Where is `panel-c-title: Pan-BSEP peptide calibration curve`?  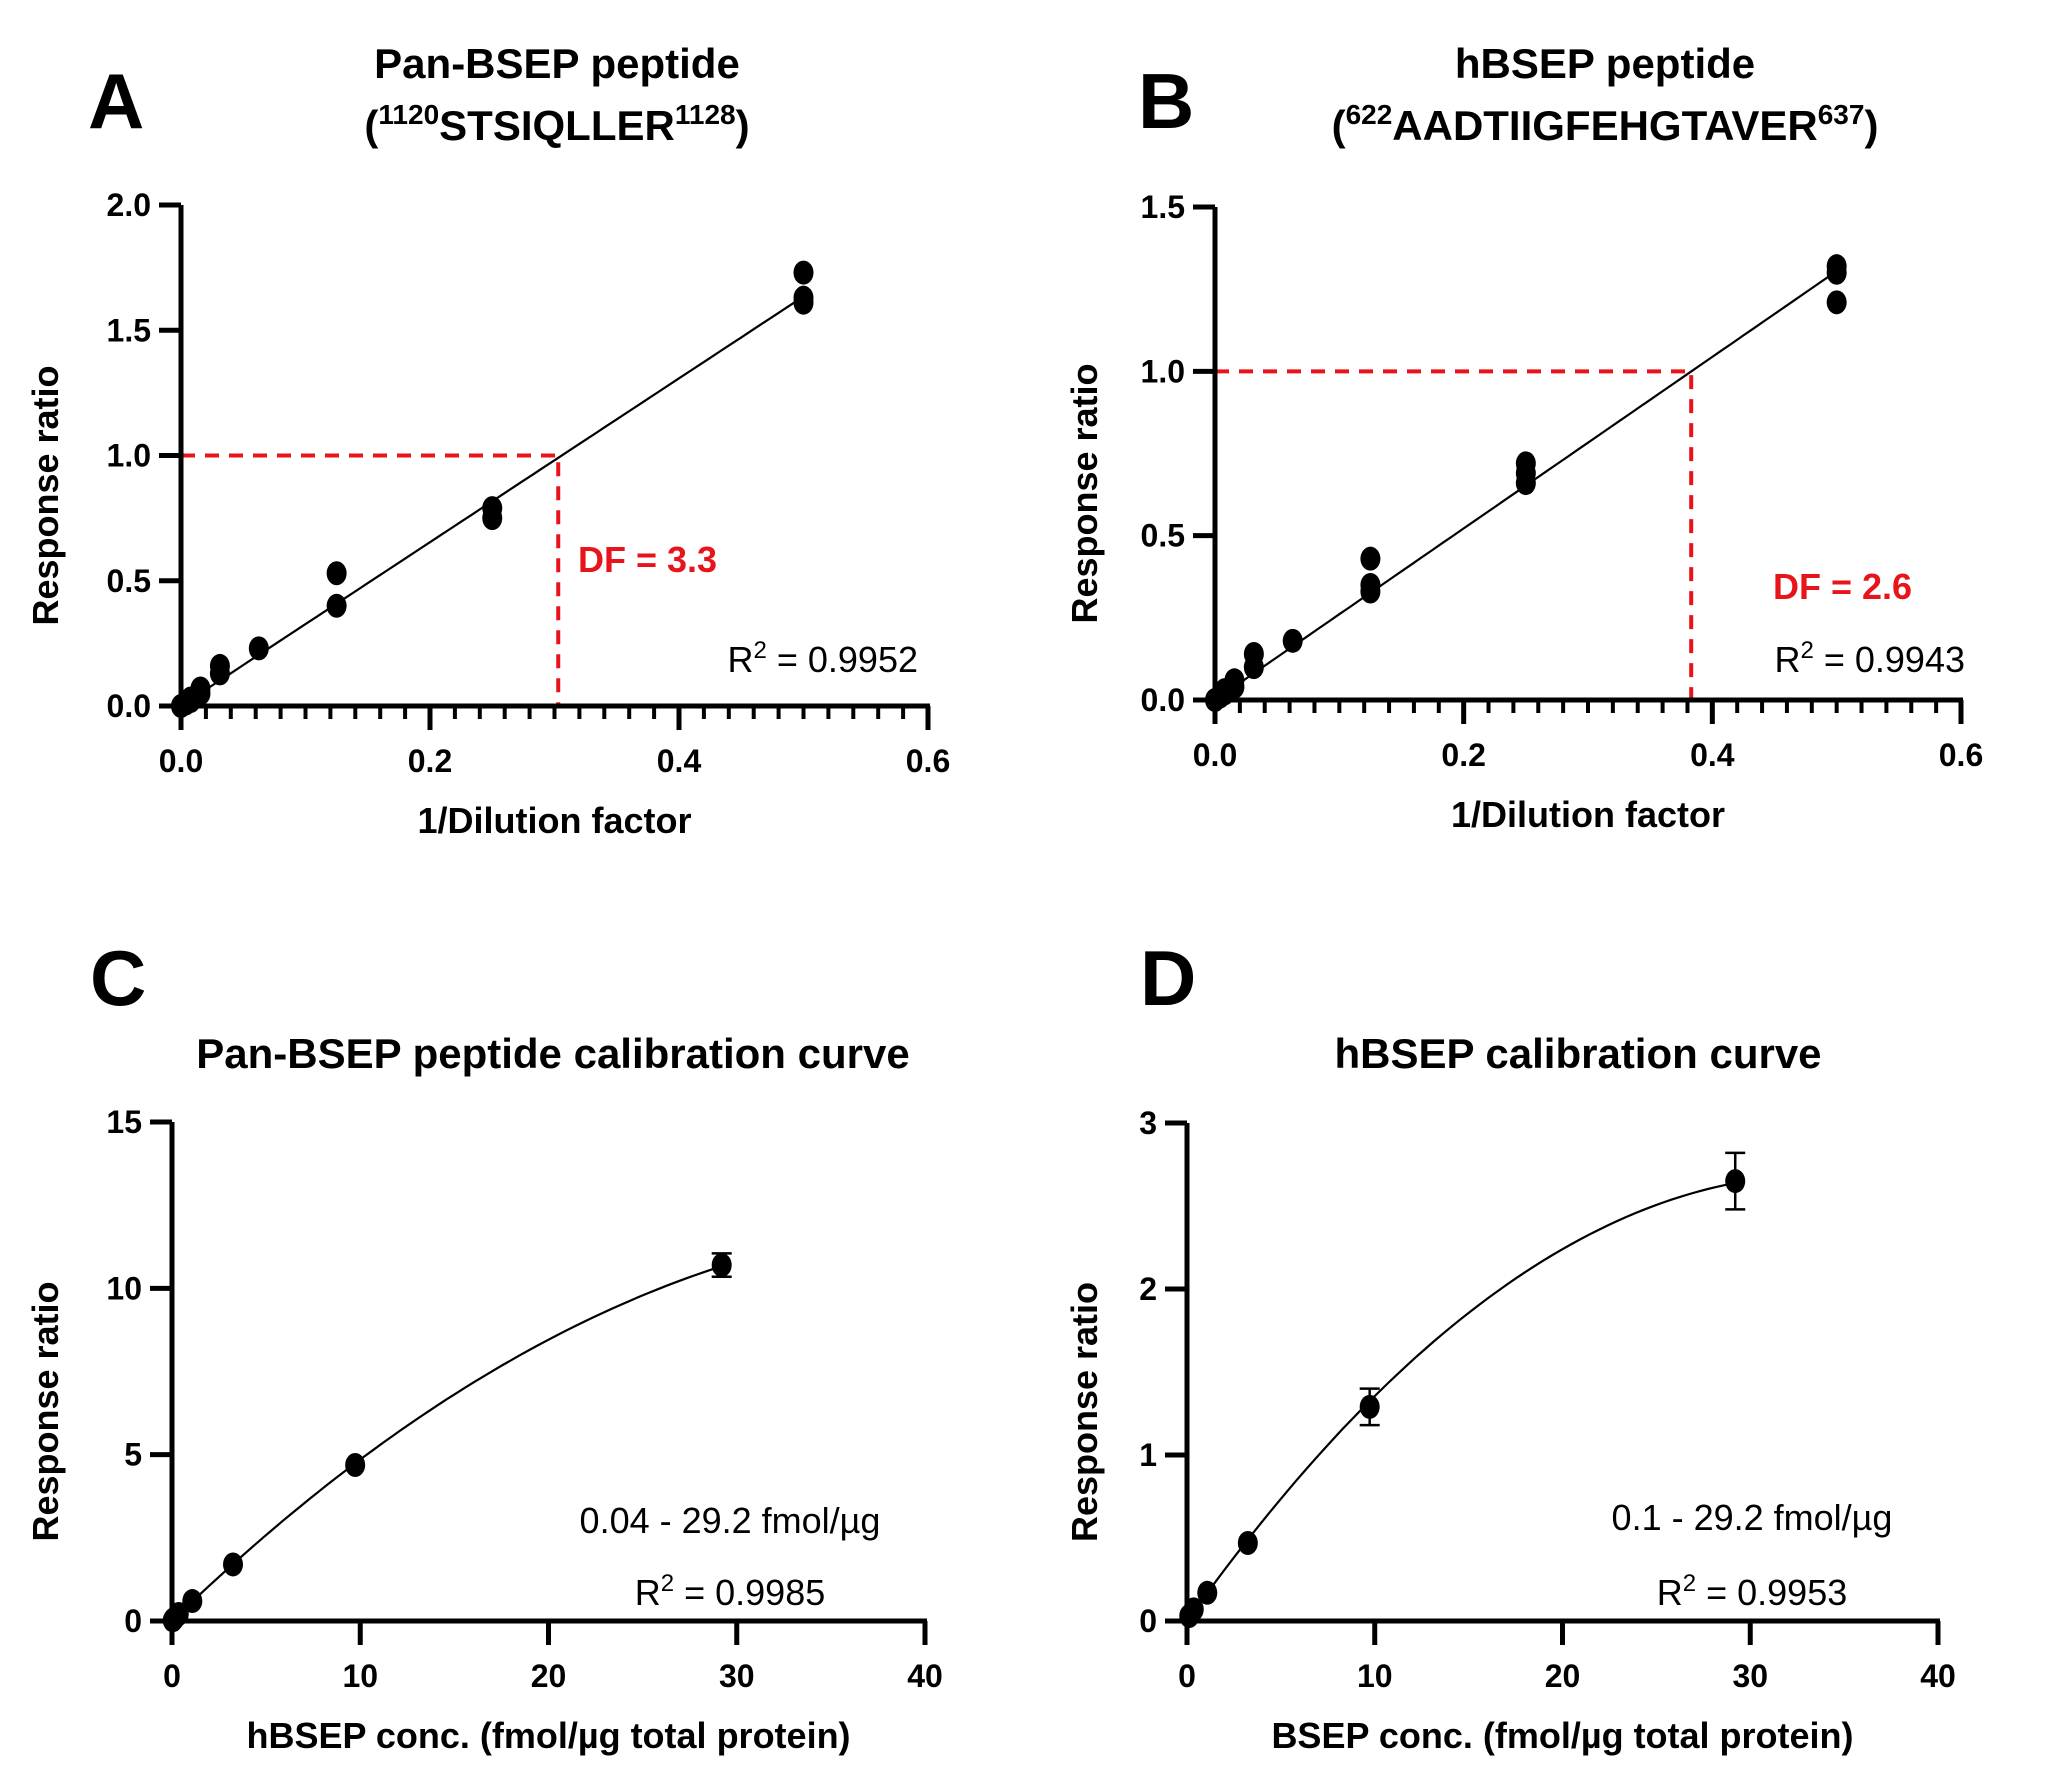
panel-c-title: Pan-BSEP peptide calibration curve is located at coordinates (552, 1053).